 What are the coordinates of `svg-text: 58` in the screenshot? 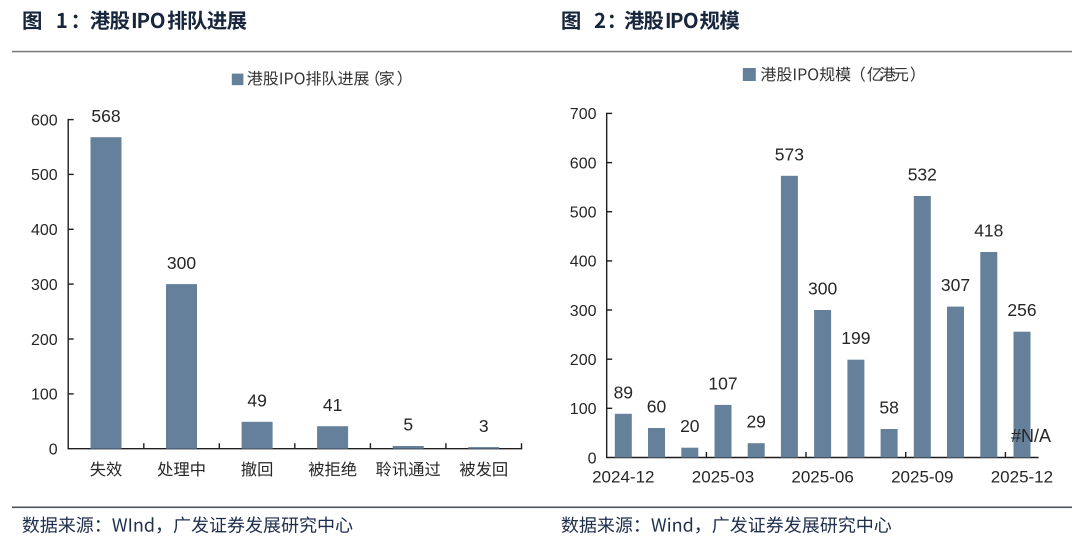 It's located at (888, 408).